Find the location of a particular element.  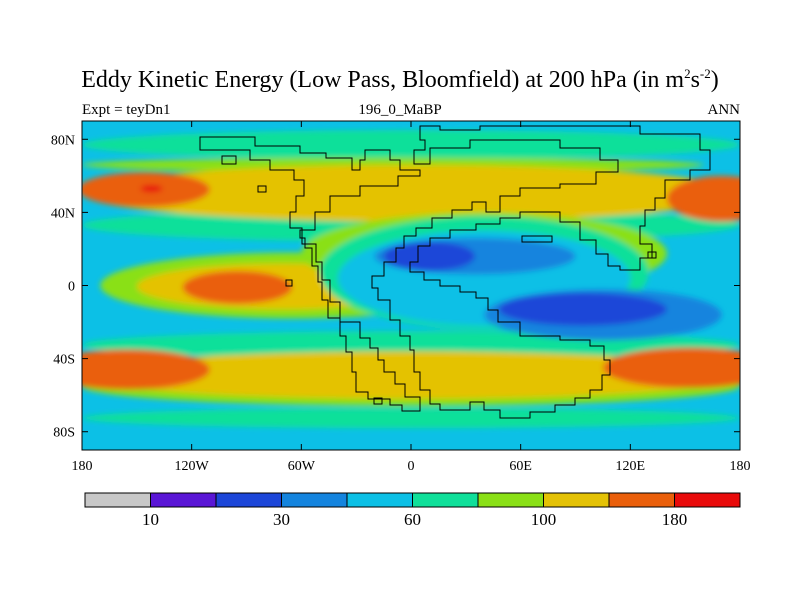

y-tick-label-4: 80S is located at coordinates (64, 433).